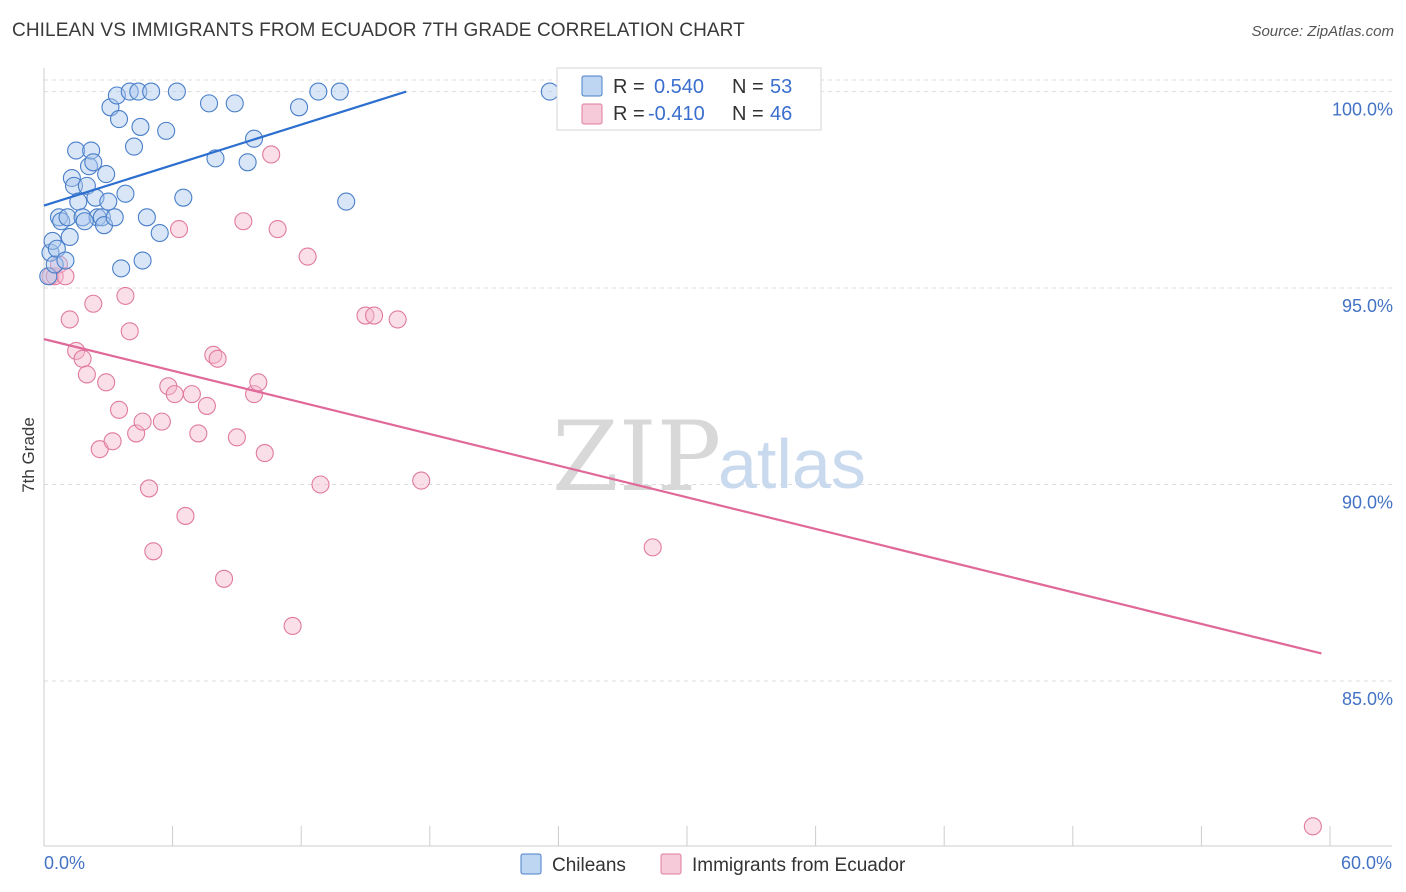  Describe the element at coordinates (1367, 699) in the screenshot. I see `y-tick-label: 85.0%` at that location.